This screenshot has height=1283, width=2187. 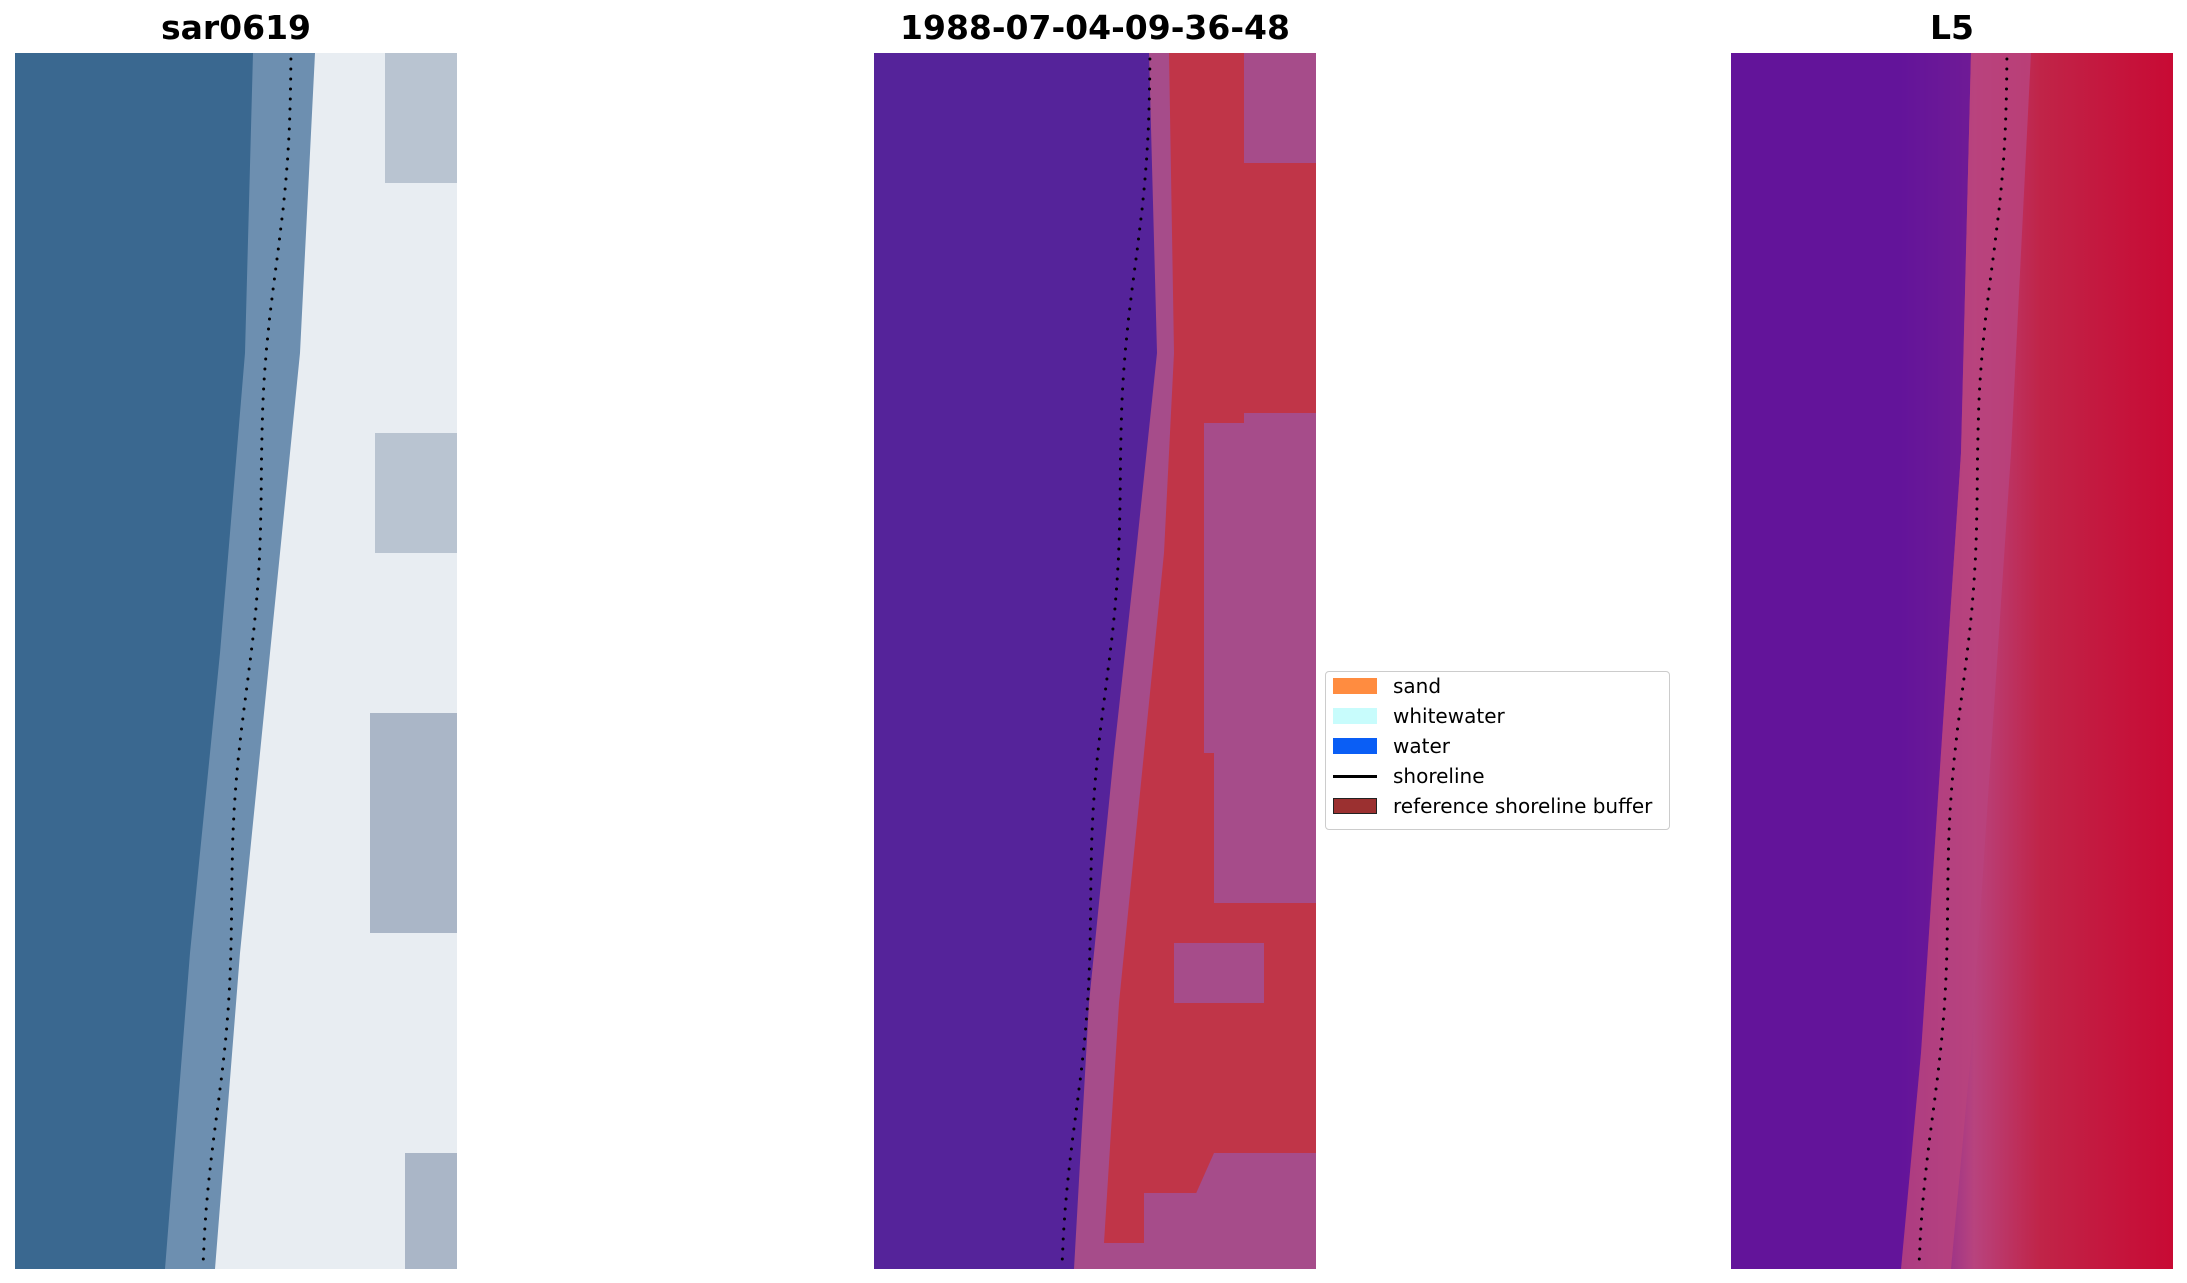 What do you see at coordinates (1355, 746) in the screenshot?
I see `water-swatch` at bounding box center [1355, 746].